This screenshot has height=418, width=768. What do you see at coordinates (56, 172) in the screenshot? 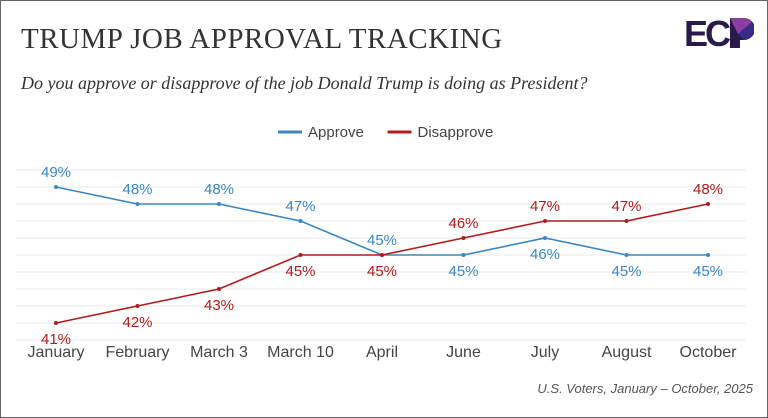
I see `data-label: 49%` at bounding box center [56, 172].